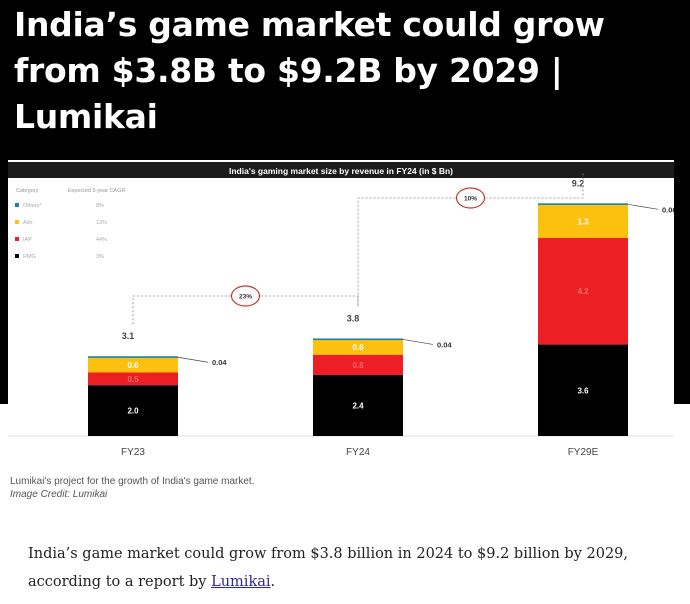 Image resolution: width=690 pixels, height=604 pixels. What do you see at coordinates (27, 191) in the screenshot?
I see `legend-header-category: Category` at bounding box center [27, 191].